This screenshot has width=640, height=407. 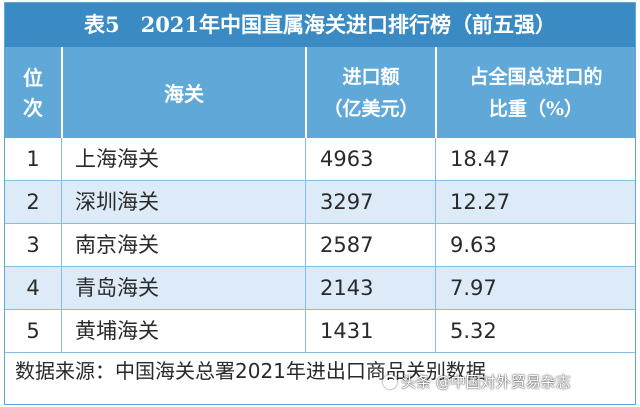 I want to click on header-share-line1: 占全国总进口的, so click(x=536, y=76).